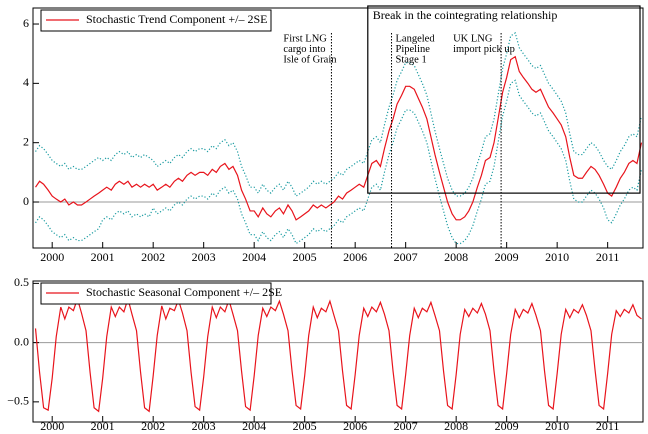  What do you see at coordinates (465, 15) in the screenshot?
I see `annotation-box-label: Break in the cointegrating relationship` at bounding box center [465, 15].